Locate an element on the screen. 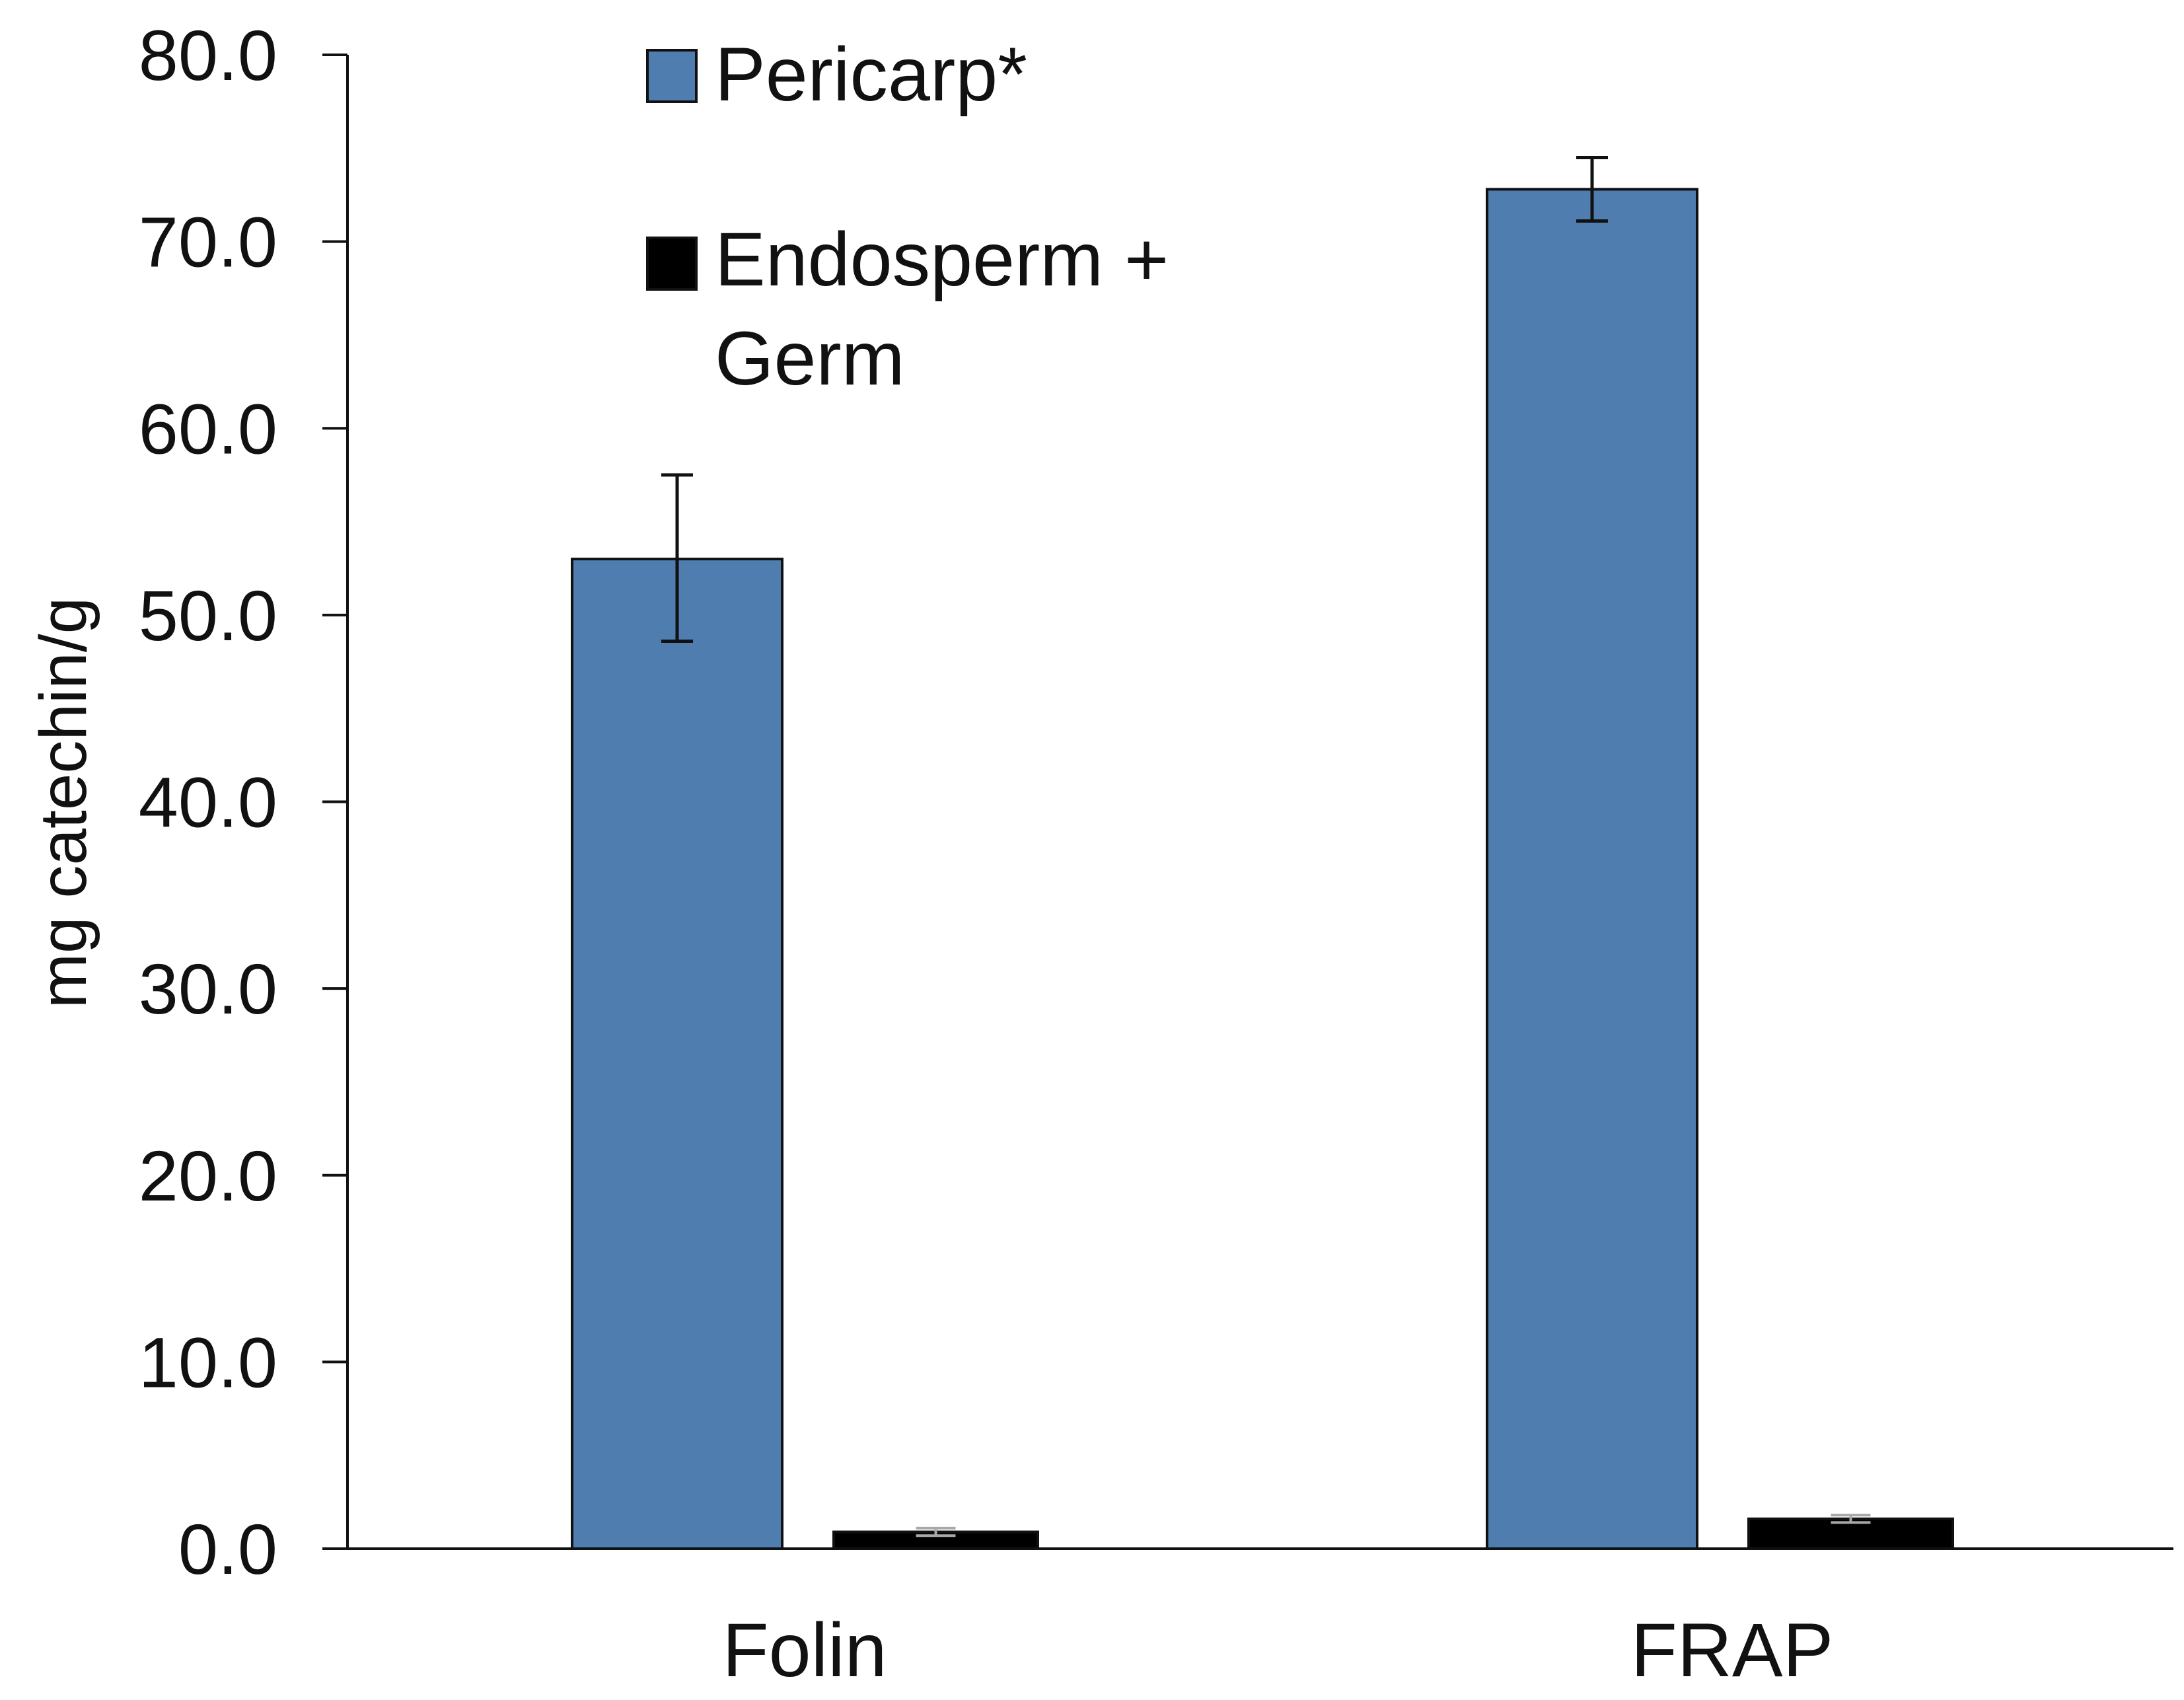 The height and width of the screenshot is (1700, 2184). y-tick-label: 20.0 is located at coordinates (208, 1176).